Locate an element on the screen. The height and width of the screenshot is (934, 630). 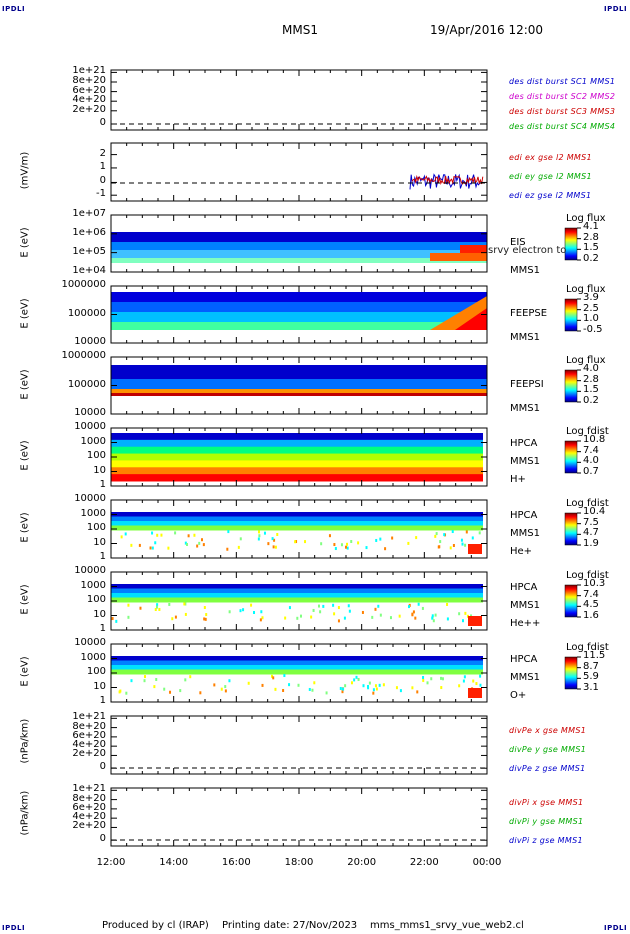
x-tick-label: 20:00 is located at coordinates (362, 862).